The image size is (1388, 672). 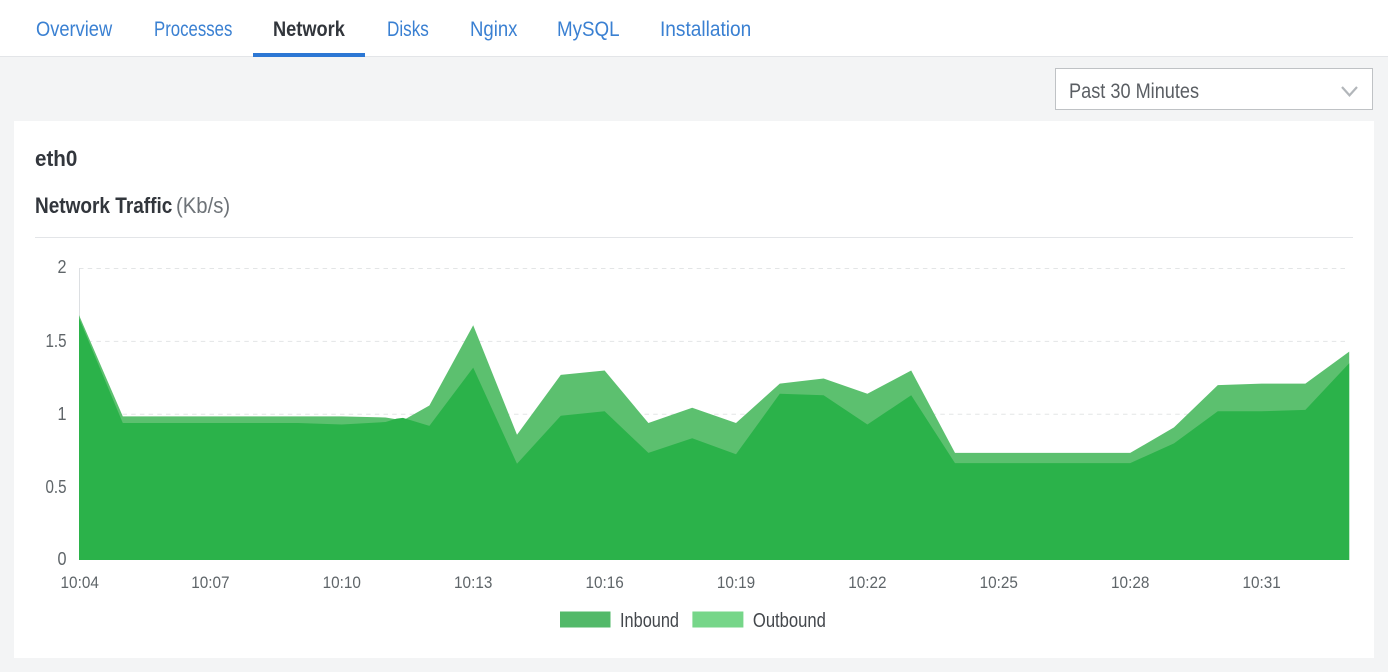 What do you see at coordinates (649, 621) in the screenshot?
I see `svg-text: Inbound` at bounding box center [649, 621].